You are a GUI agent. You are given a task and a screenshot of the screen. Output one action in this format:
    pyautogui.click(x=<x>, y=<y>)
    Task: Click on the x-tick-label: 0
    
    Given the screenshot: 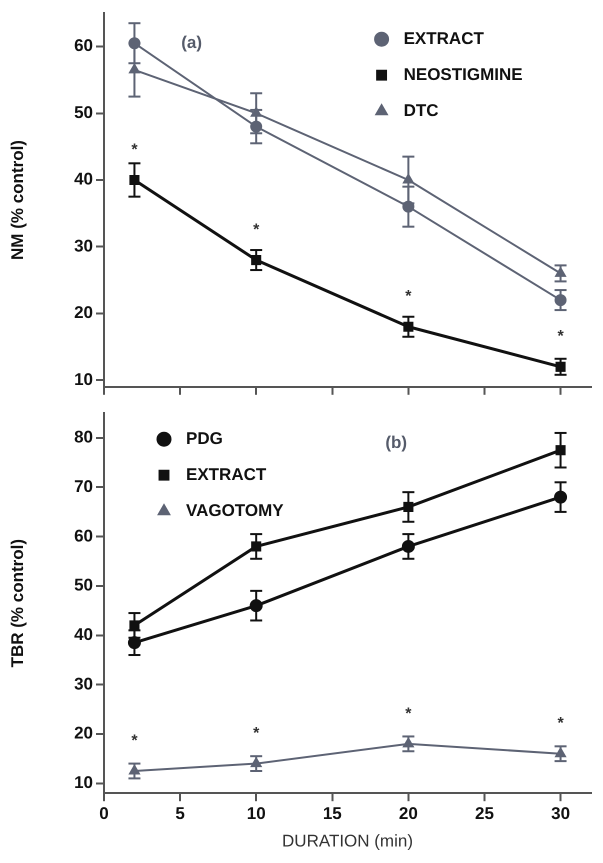 What is the action you would take?
    pyautogui.click(x=104, y=814)
    